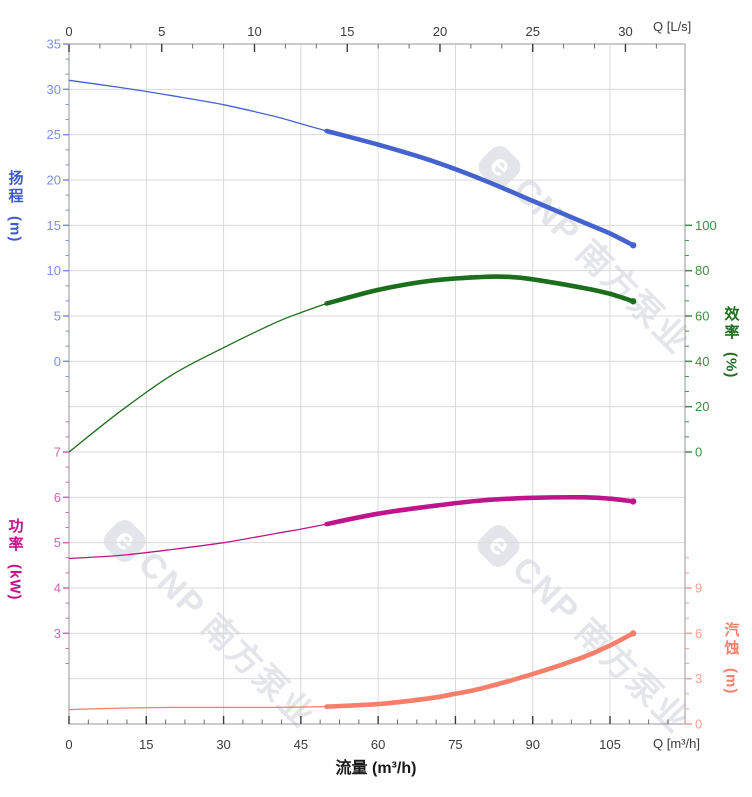 The image size is (752, 797). I want to click on efficiency-axis-title: 效率 (%), so click(731, 342).